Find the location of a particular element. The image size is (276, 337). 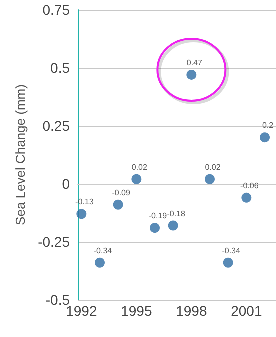

y-tick-label: 0.75 is located at coordinates (56, 10).